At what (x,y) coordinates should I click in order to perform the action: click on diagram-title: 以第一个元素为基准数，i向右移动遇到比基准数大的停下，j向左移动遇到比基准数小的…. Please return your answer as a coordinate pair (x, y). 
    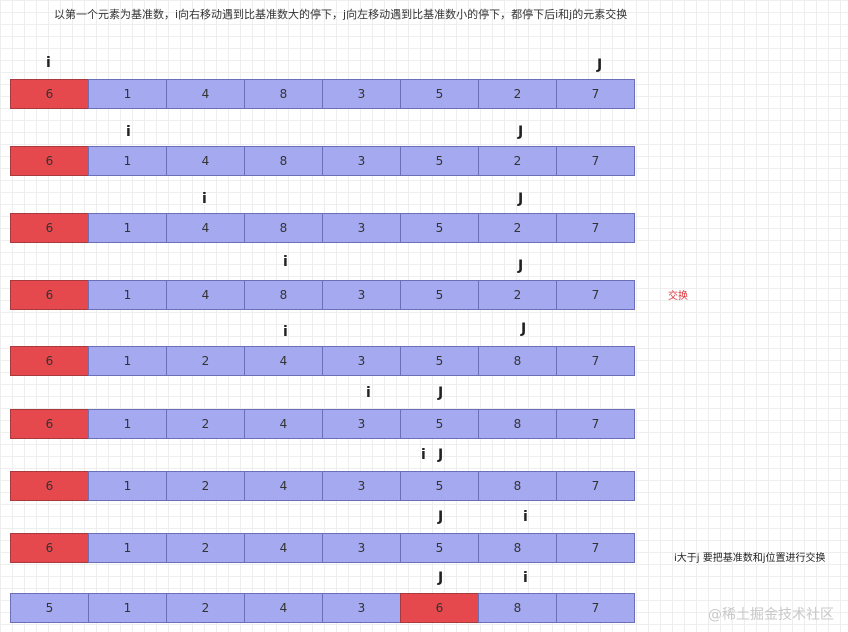
    Looking at the image, I should click on (341, 14).